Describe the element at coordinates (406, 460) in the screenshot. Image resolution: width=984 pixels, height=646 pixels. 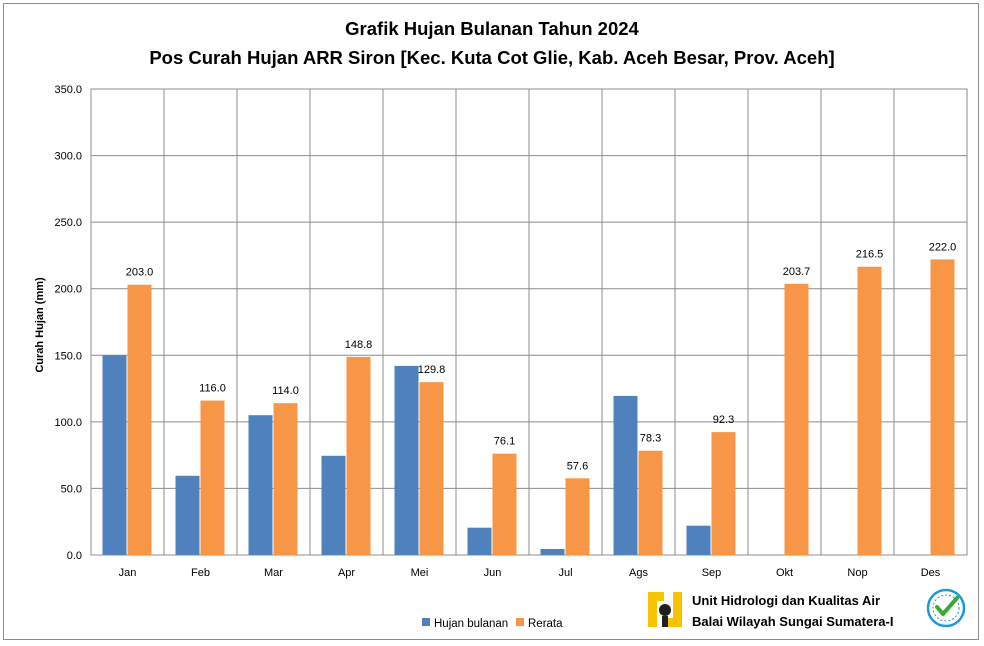
I see `bar-hujan-mei` at that location.